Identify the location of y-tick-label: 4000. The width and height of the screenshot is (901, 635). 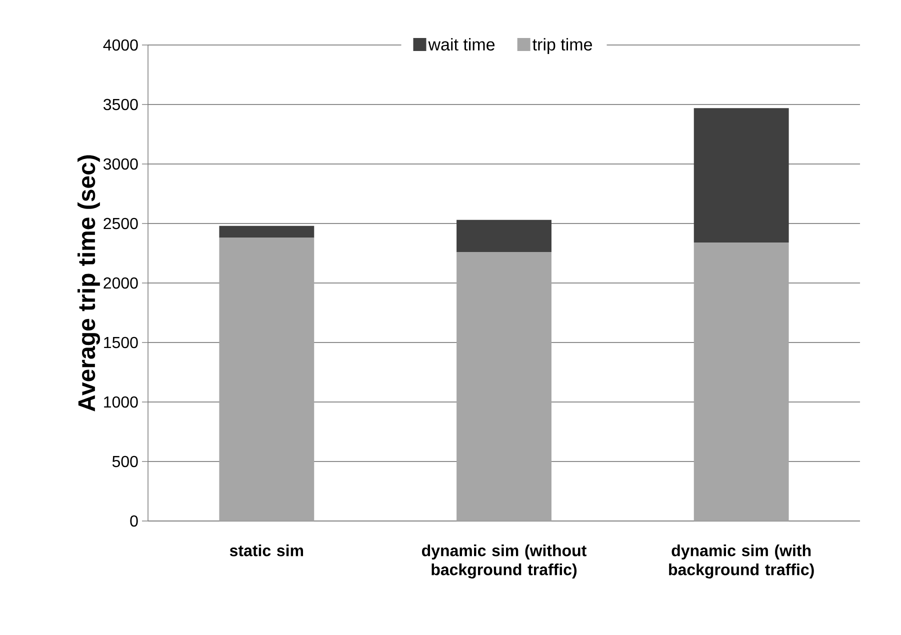
(120, 45).